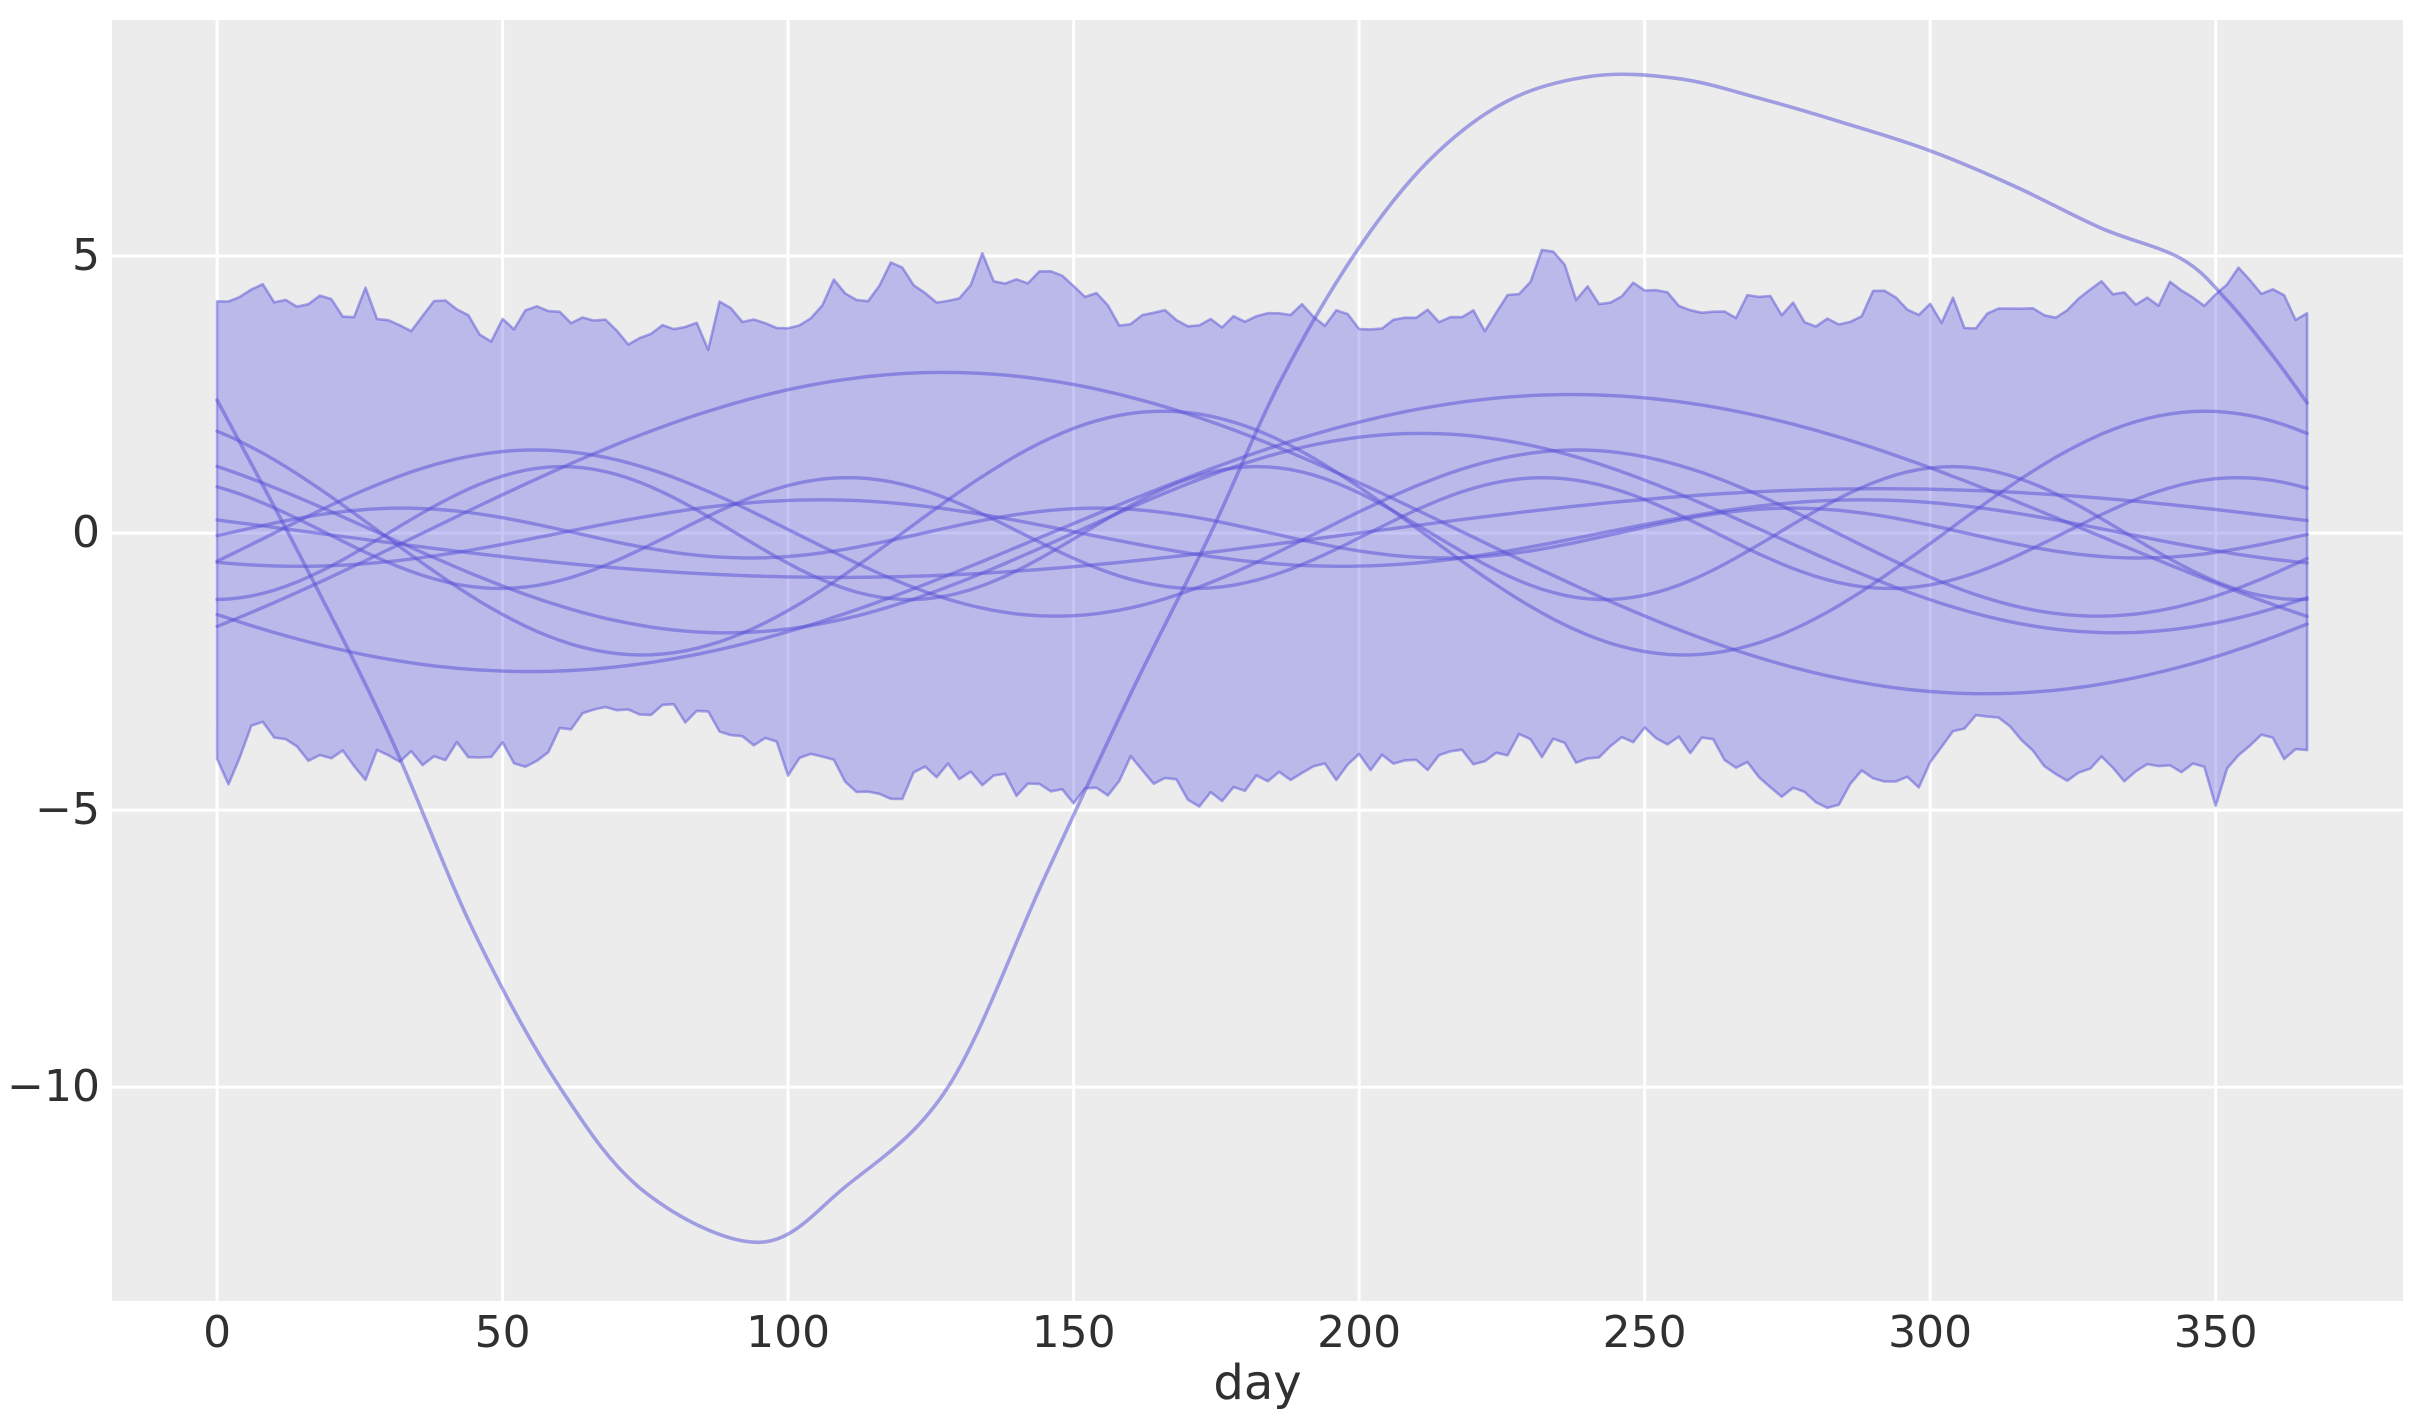 This screenshot has height=1423, width=2423. What do you see at coordinates (53, 1087) in the screenshot?
I see `y-tick-label: −10` at bounding box center [53, 1087].